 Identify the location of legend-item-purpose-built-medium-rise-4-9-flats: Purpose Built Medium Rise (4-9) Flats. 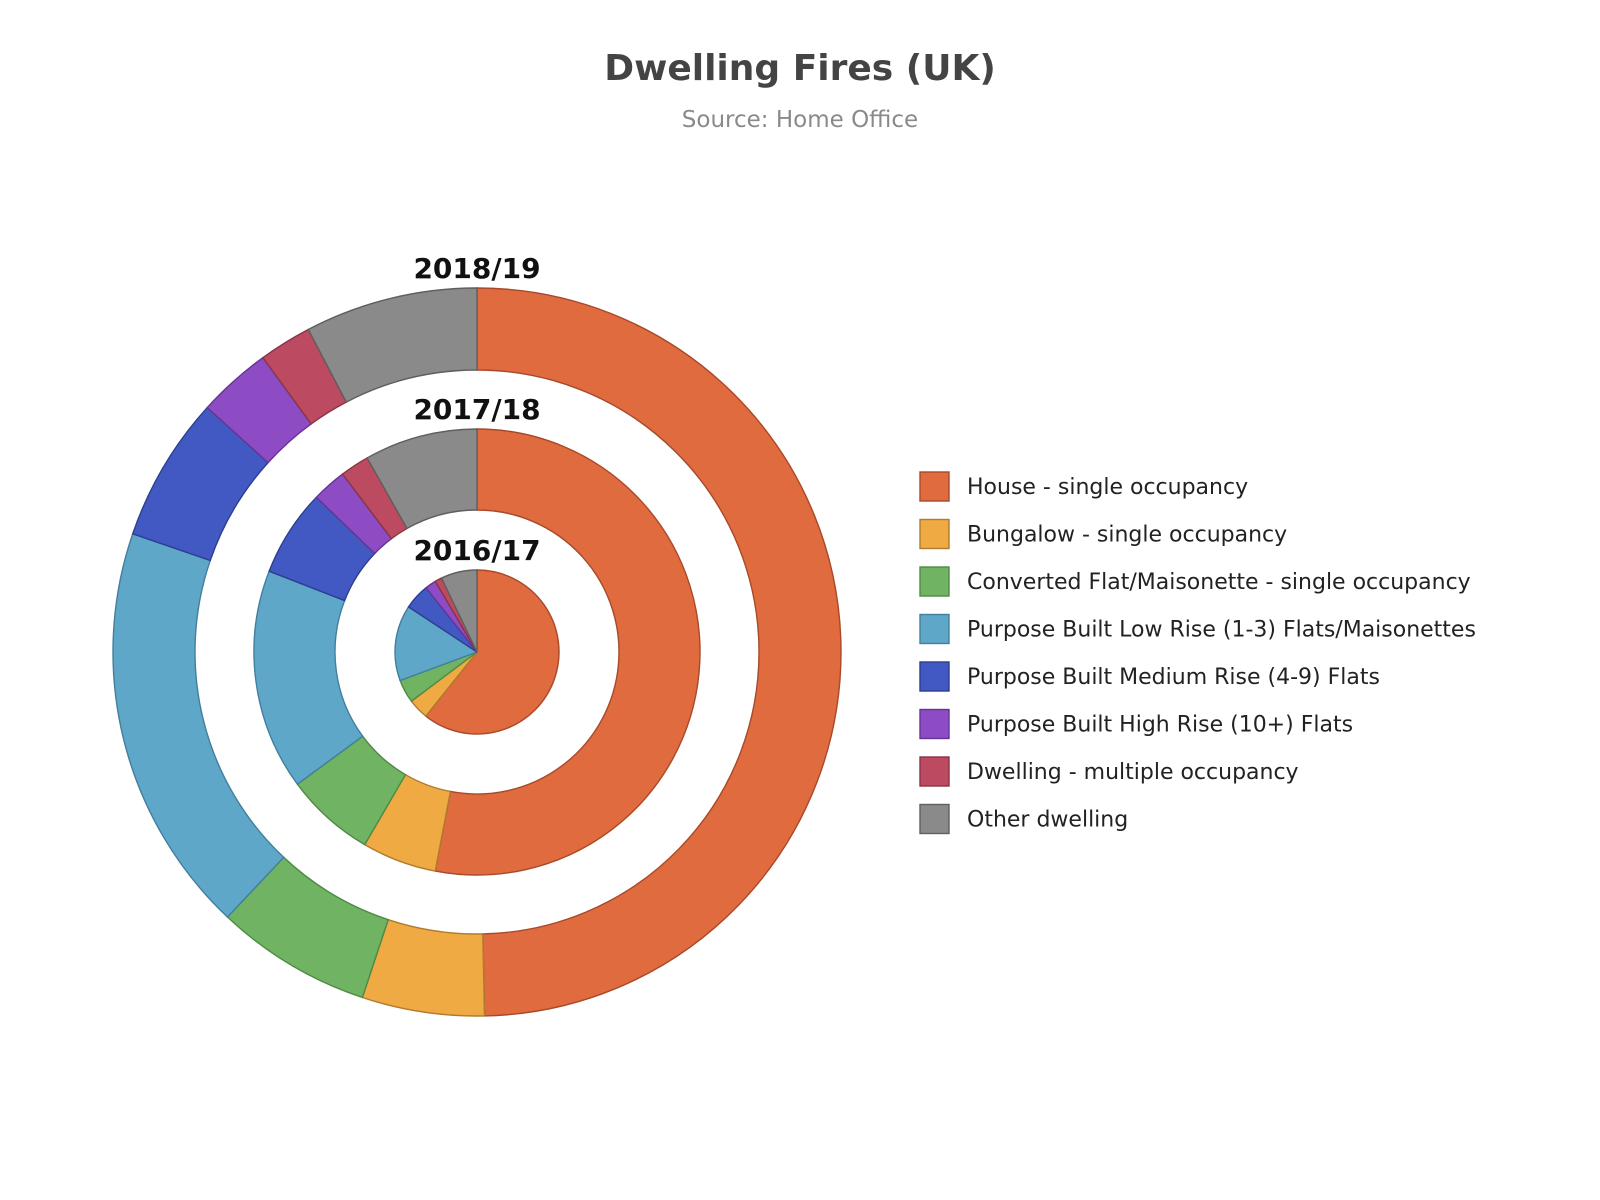
(1149, 676).